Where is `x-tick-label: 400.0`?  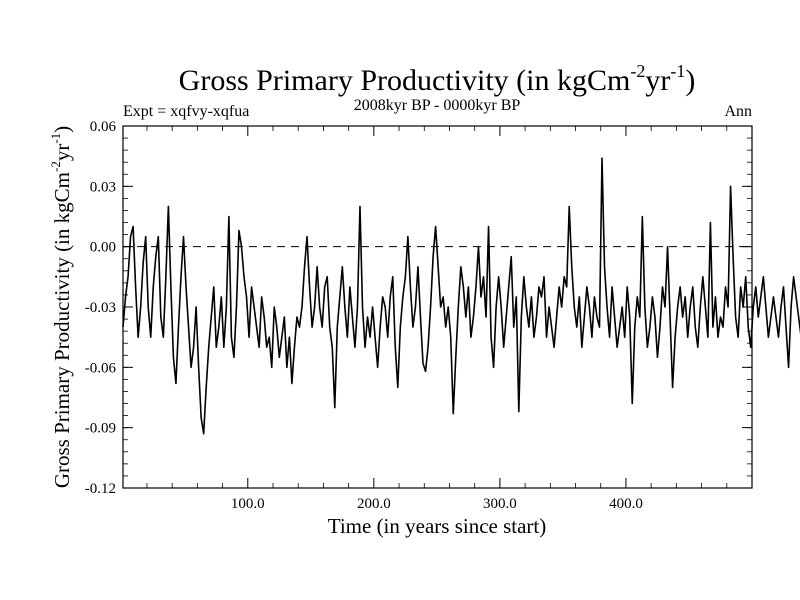
x-tick-label: 400.0 is located at coordinates (626, 504).